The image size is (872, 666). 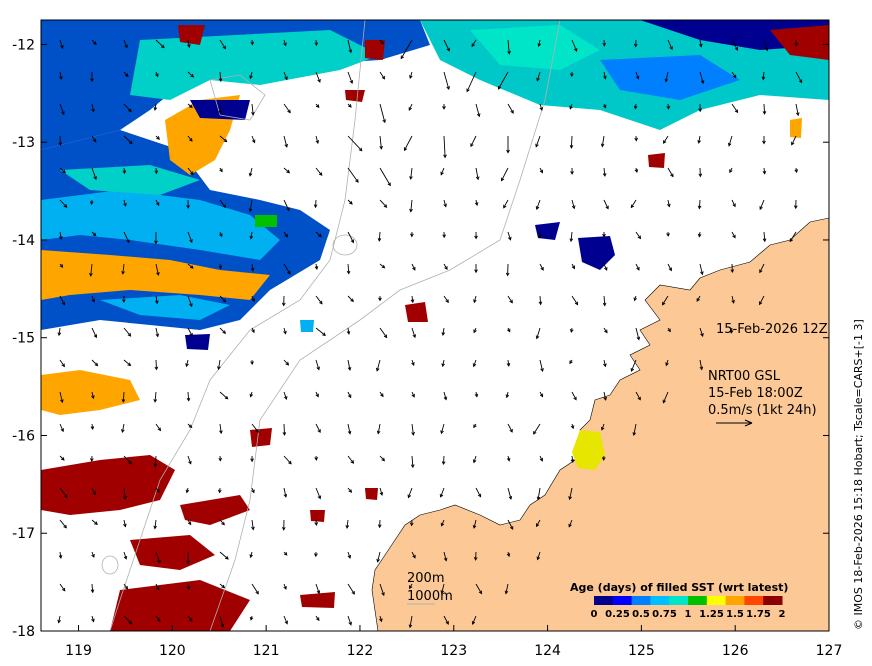 I want to click on patch-navy-e2, so click(x=596, y=253).